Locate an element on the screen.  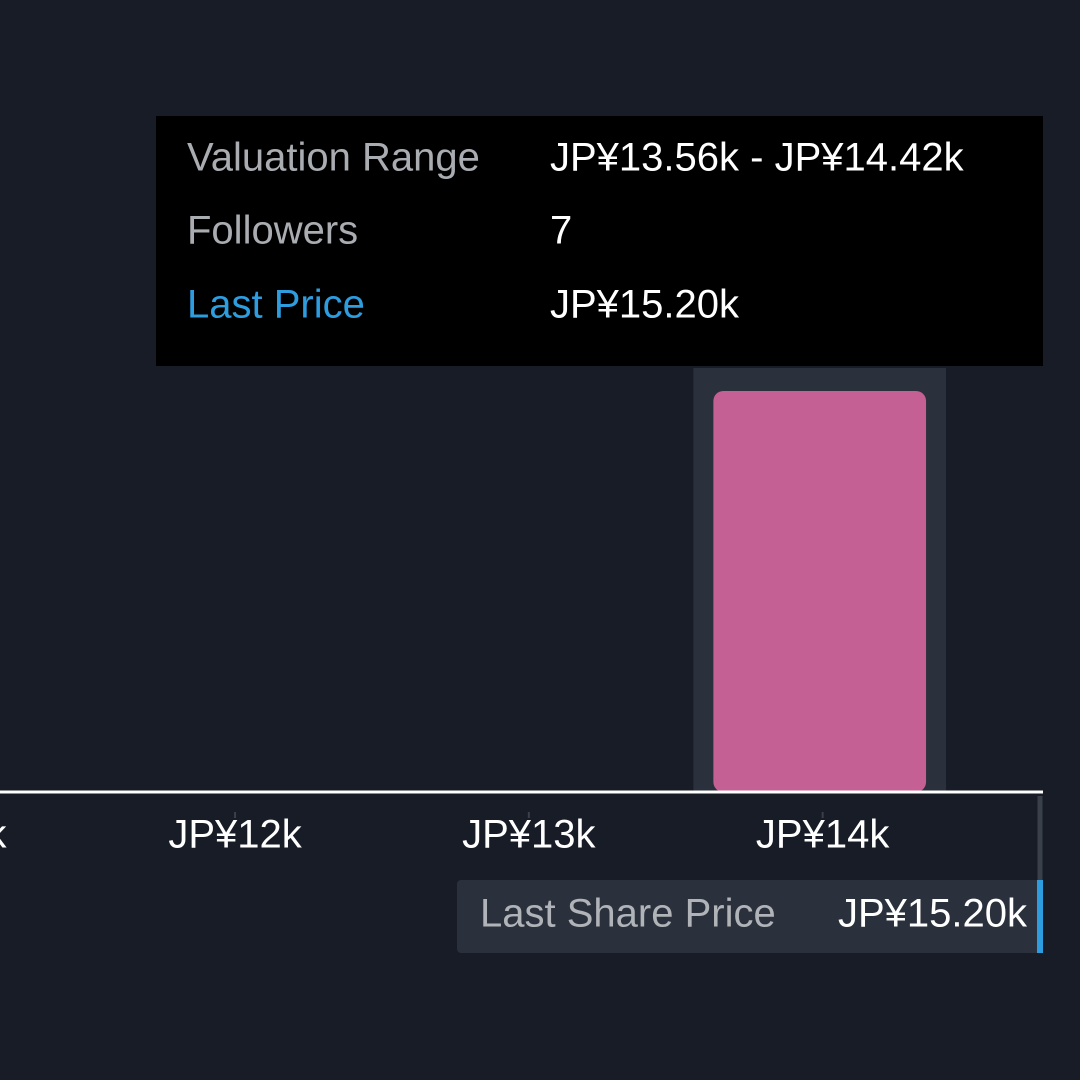
bar is located at coordinates (820, 591).